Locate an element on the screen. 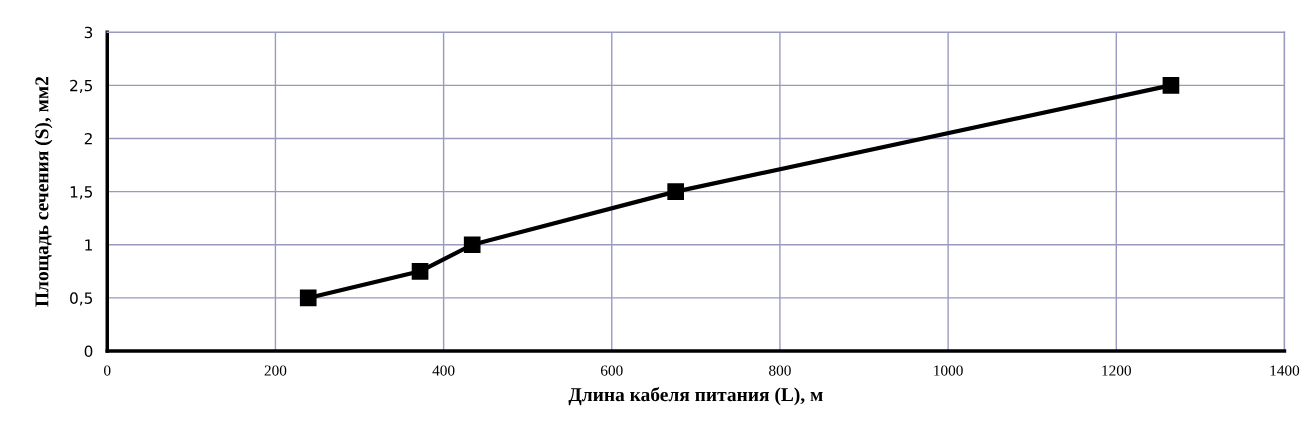  y-tick-label: 0 is located at coordinates (88, 351).